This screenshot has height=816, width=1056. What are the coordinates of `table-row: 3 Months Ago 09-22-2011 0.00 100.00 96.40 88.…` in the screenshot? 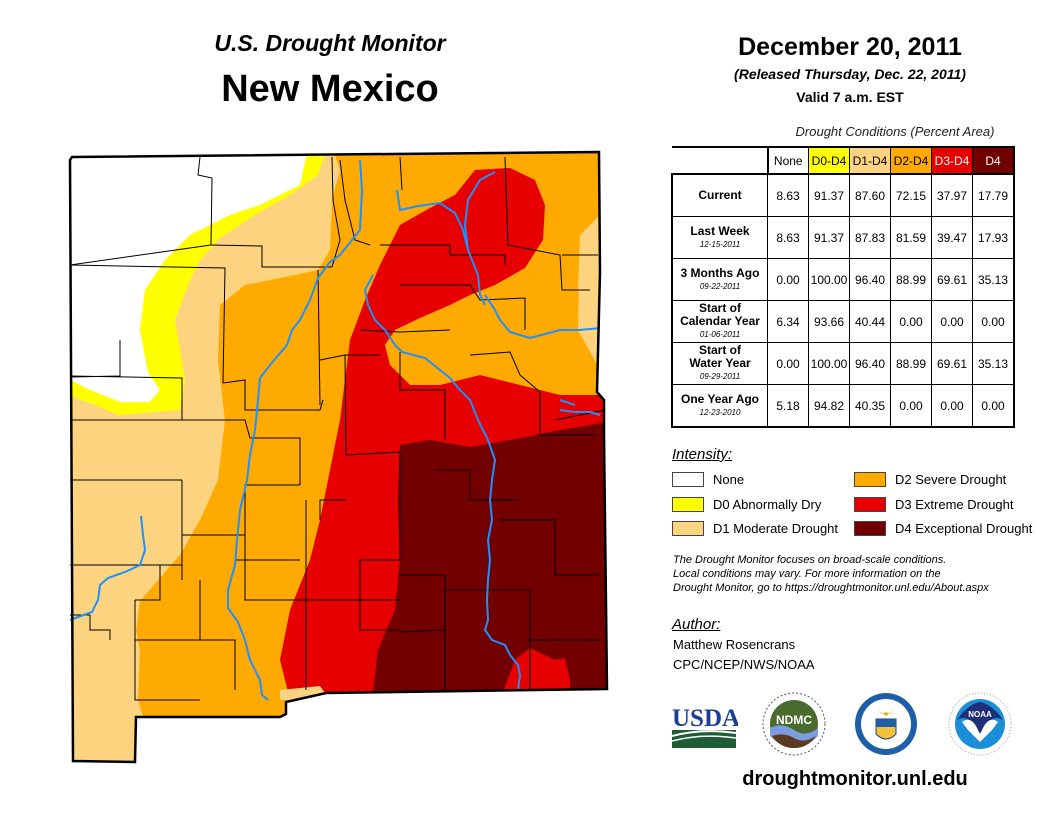 It's located at (843, 279).